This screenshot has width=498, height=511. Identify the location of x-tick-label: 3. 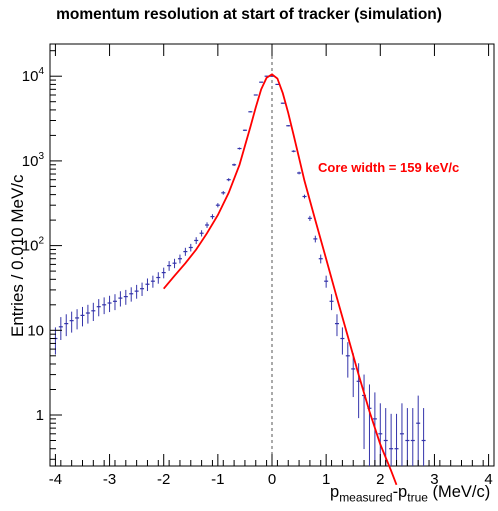
(434, 479).